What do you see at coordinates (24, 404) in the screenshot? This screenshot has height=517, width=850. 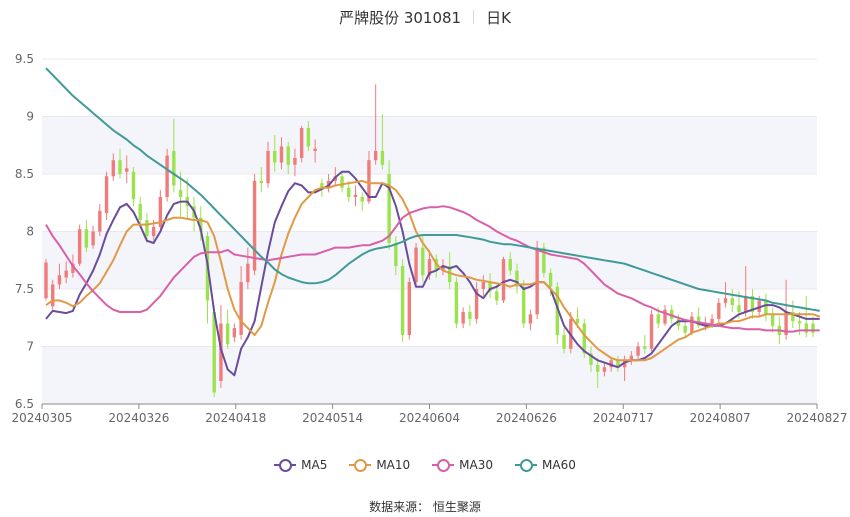 I see `y-tick-label: 6.5` at bounding box center [24, 404].